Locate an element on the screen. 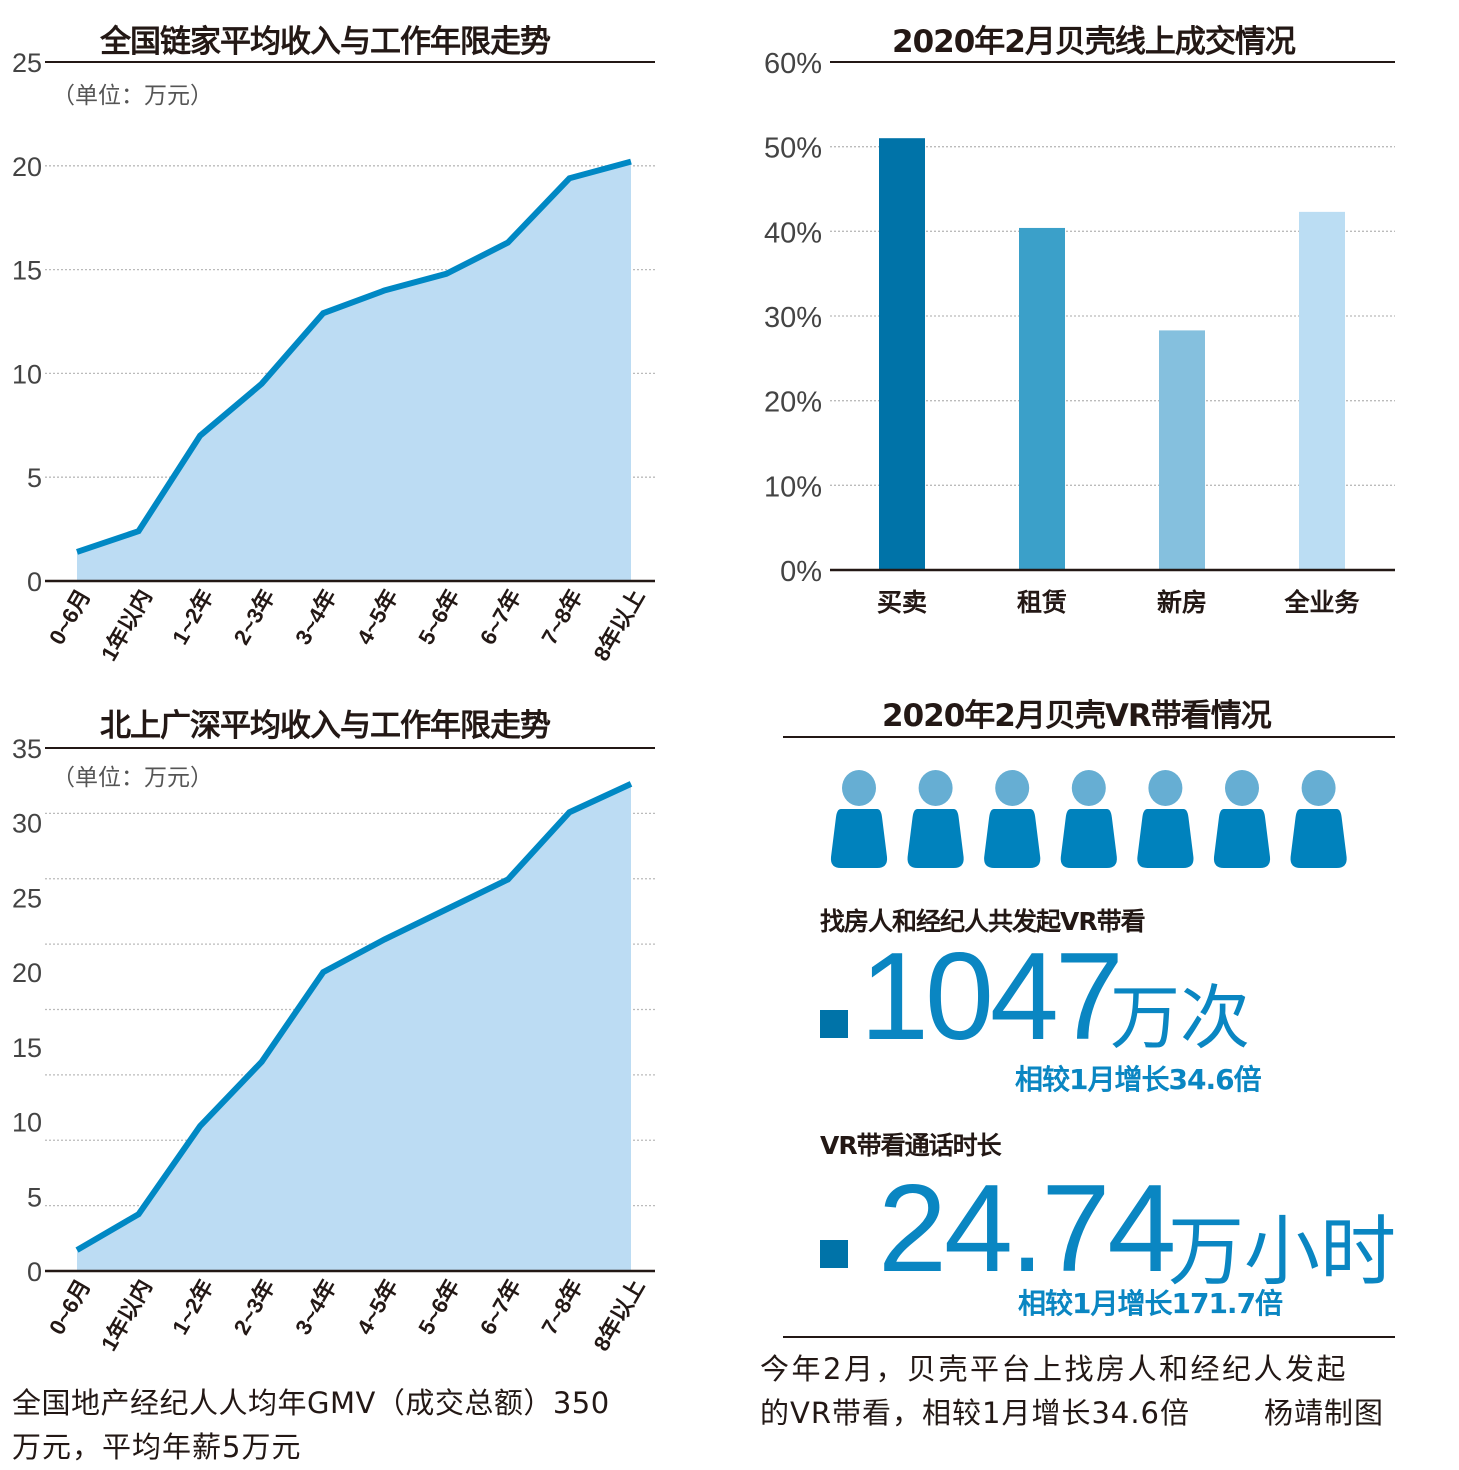 This screenshot has height=1470, width=1459. vr-title: 2020年2月贝壳VR带看情况 is located at coordinates (1077, 716).